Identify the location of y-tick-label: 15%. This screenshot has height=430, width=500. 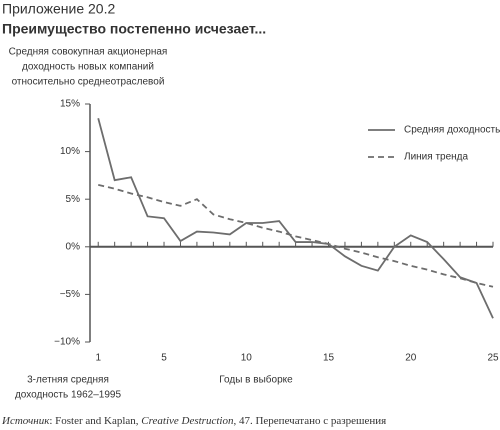
(70, 104).